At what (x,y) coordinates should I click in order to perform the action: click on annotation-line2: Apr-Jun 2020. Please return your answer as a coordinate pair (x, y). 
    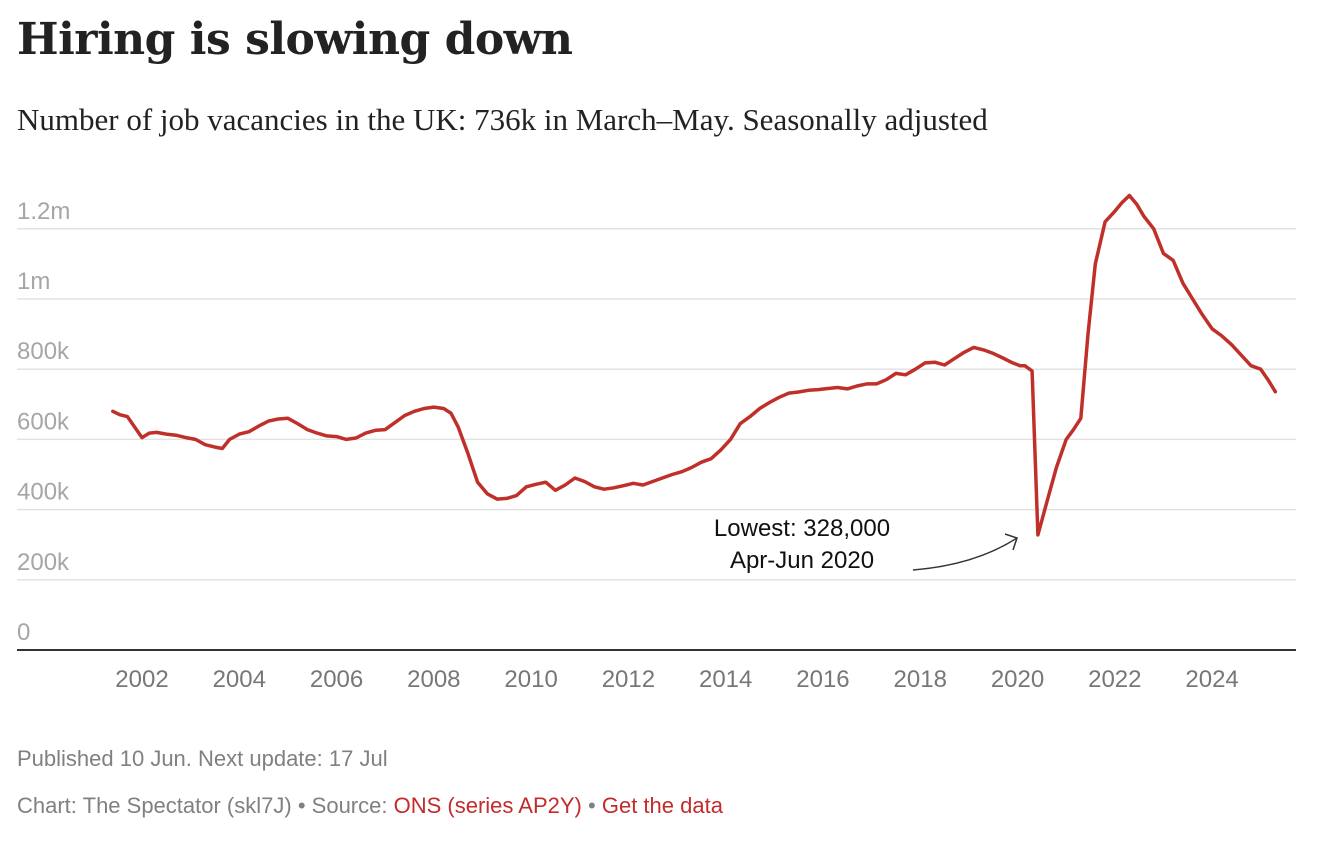
    Looking at the image, I should click on (802, 560).